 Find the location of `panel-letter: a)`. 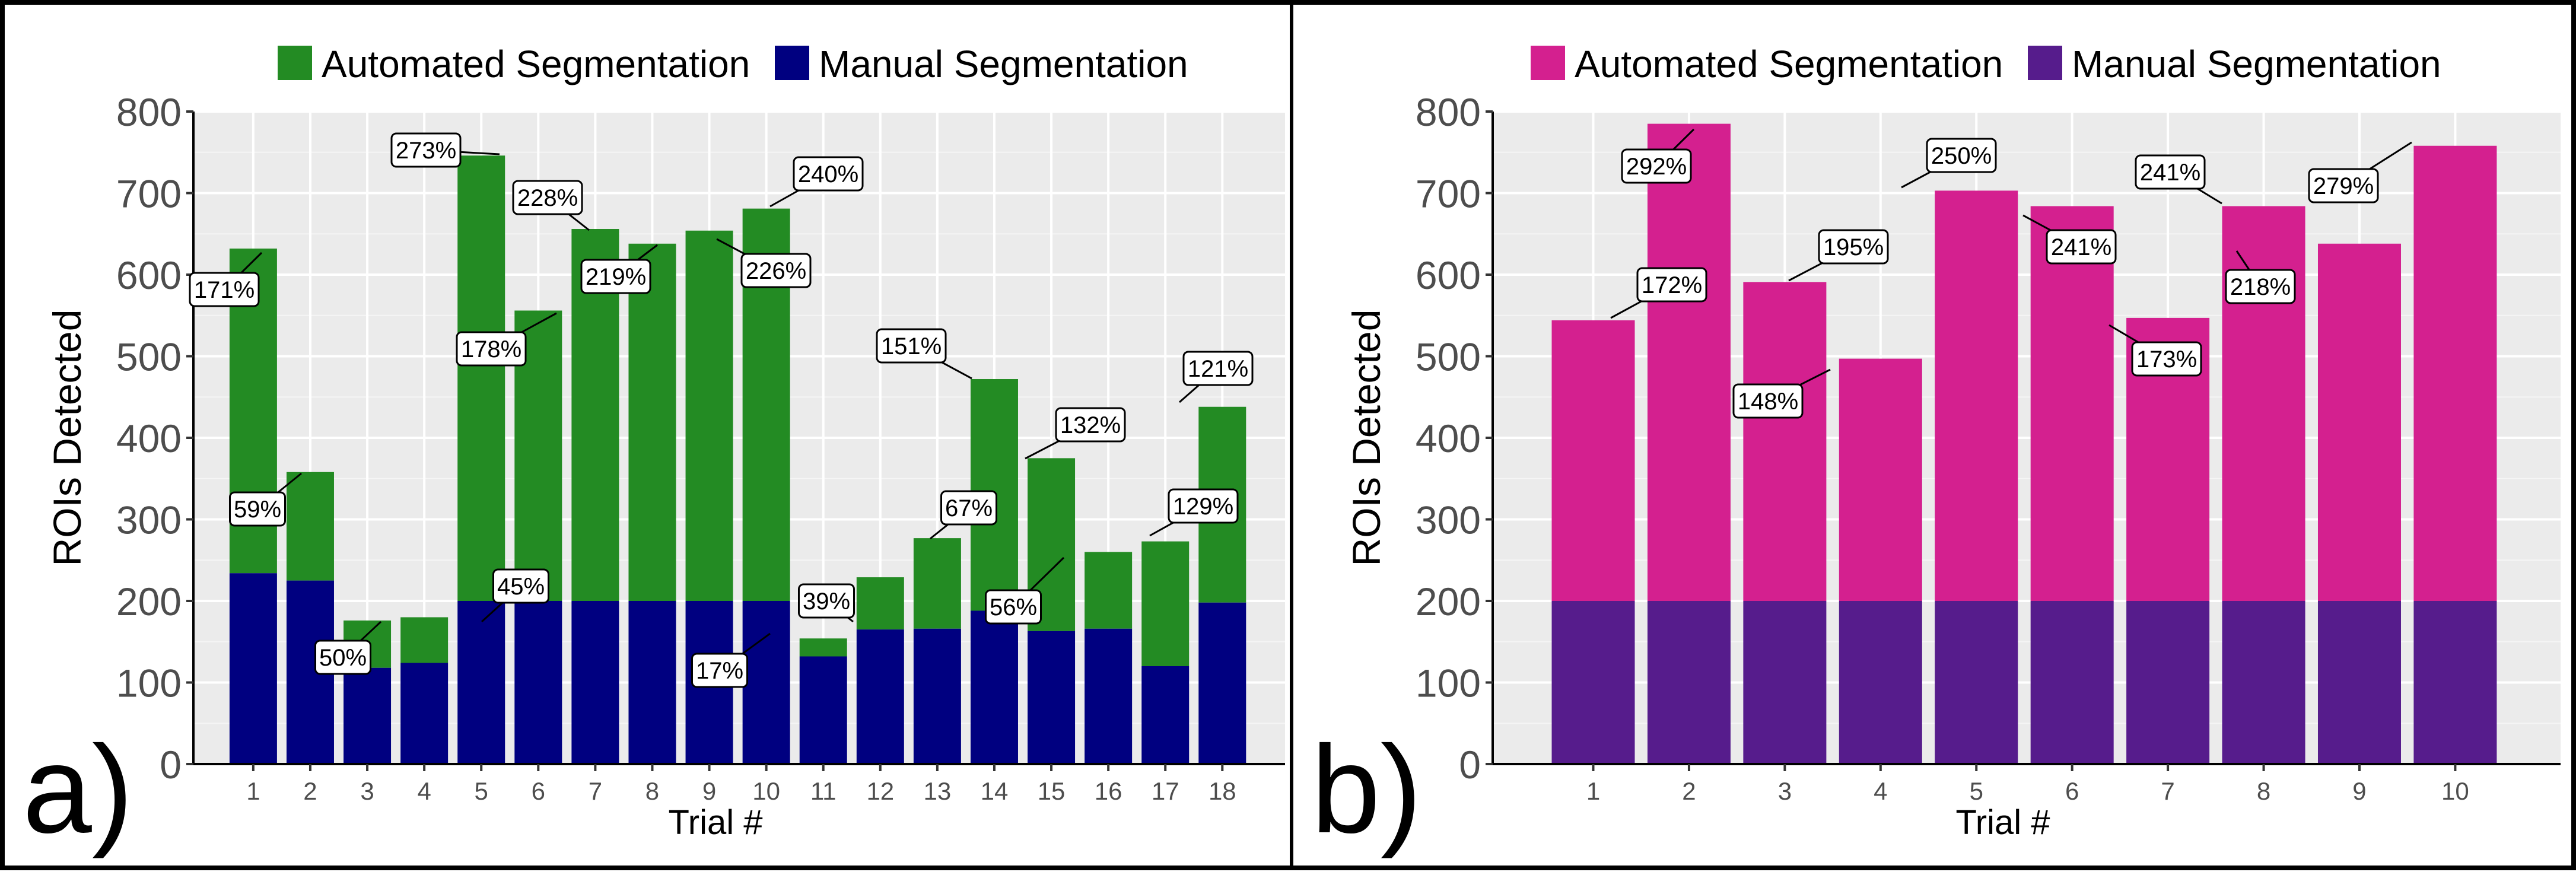

panel-letter: a) is located at coordinates (78, 789).